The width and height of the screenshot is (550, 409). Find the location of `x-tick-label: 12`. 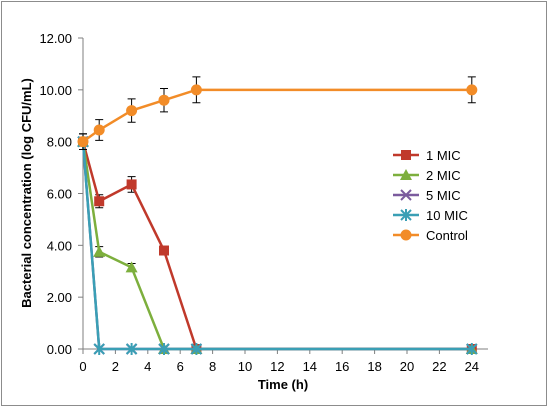

x-tick-label: 12 is located at coordinates (277, 366).